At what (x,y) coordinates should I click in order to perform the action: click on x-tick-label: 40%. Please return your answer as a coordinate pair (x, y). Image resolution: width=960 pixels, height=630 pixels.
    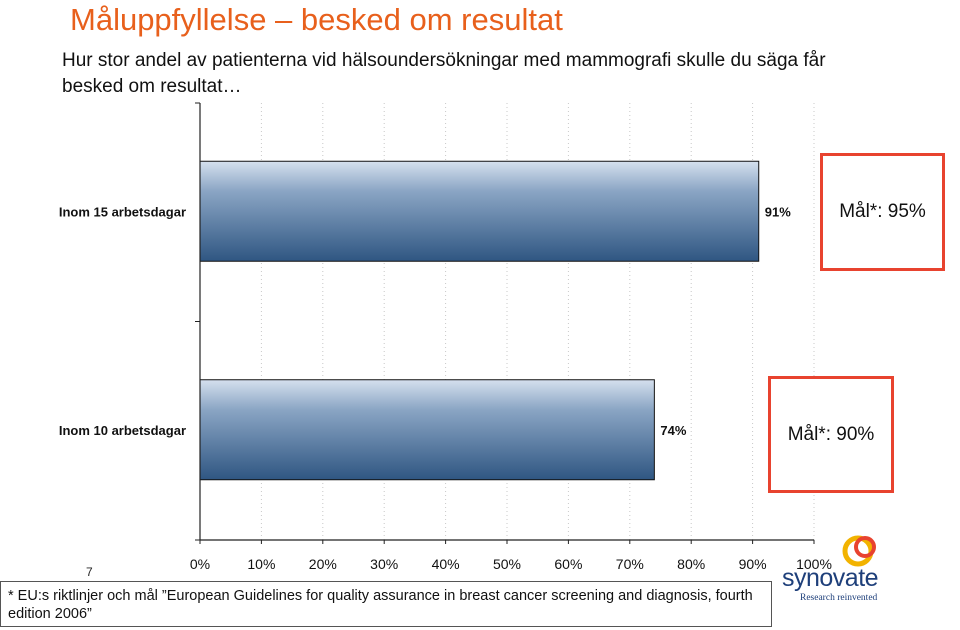
    Looking at the image, I should click on (446, 564).